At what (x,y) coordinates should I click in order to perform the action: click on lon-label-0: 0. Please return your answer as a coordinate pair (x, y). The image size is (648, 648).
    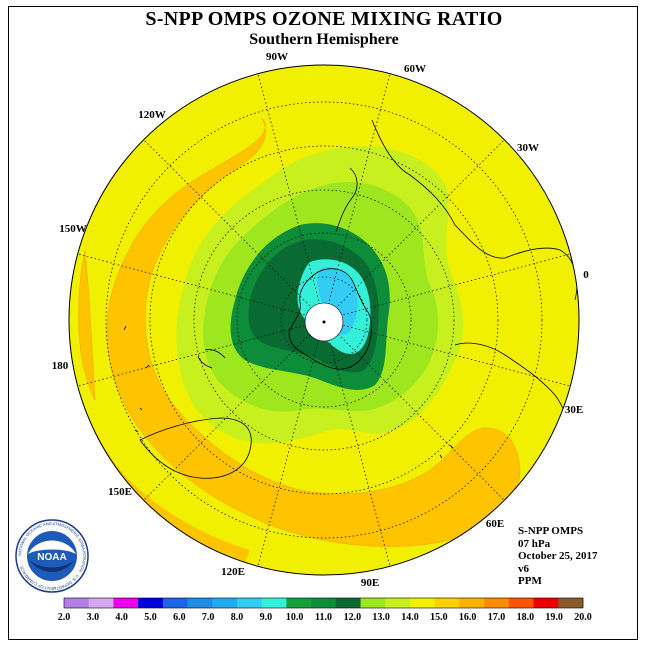
    Looking at the image, I should click on (586, 275).